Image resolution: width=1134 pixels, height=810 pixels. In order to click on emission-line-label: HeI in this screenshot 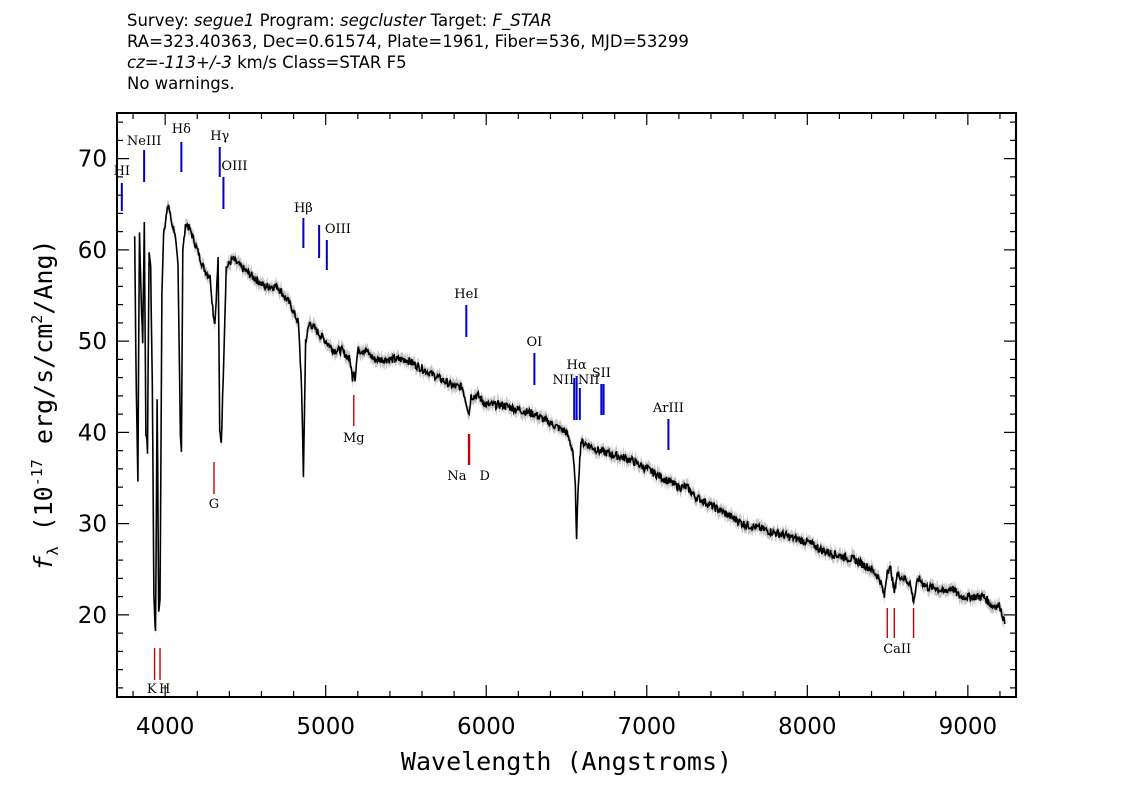, I will do `click(466, 294)`.